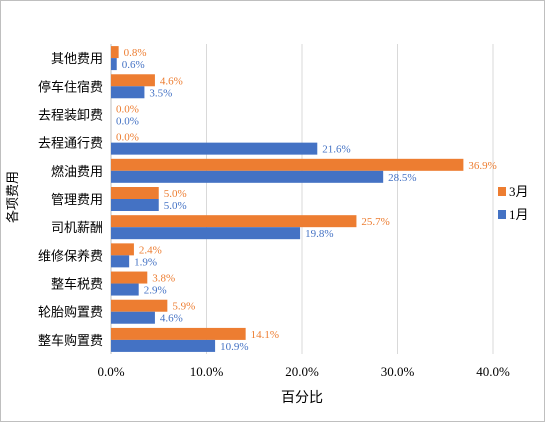  I want to click on data-label: 5.9%, so click(183, 307).